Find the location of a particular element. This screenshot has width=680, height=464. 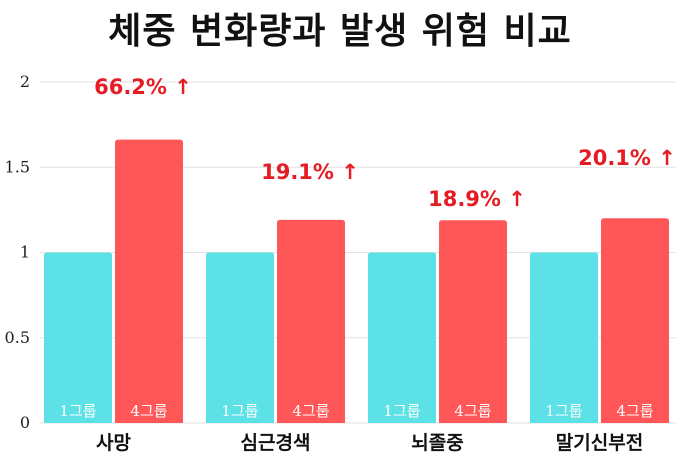

chart-title: 체중 변화량과 발생 위험 비교 is located at coordinates (340, 31).